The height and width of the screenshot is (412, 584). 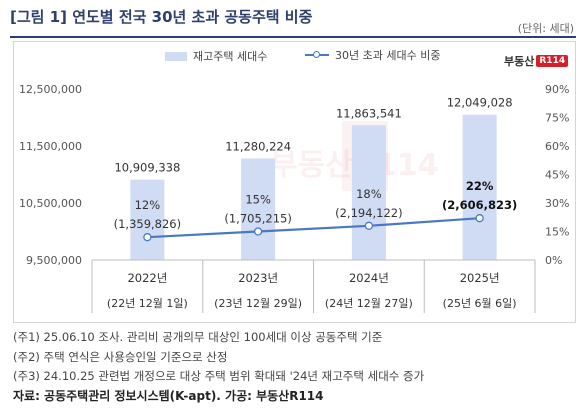 I want to click on legend-item-line: 30년 초과 세대수 비중, so click(x=372, y=55).